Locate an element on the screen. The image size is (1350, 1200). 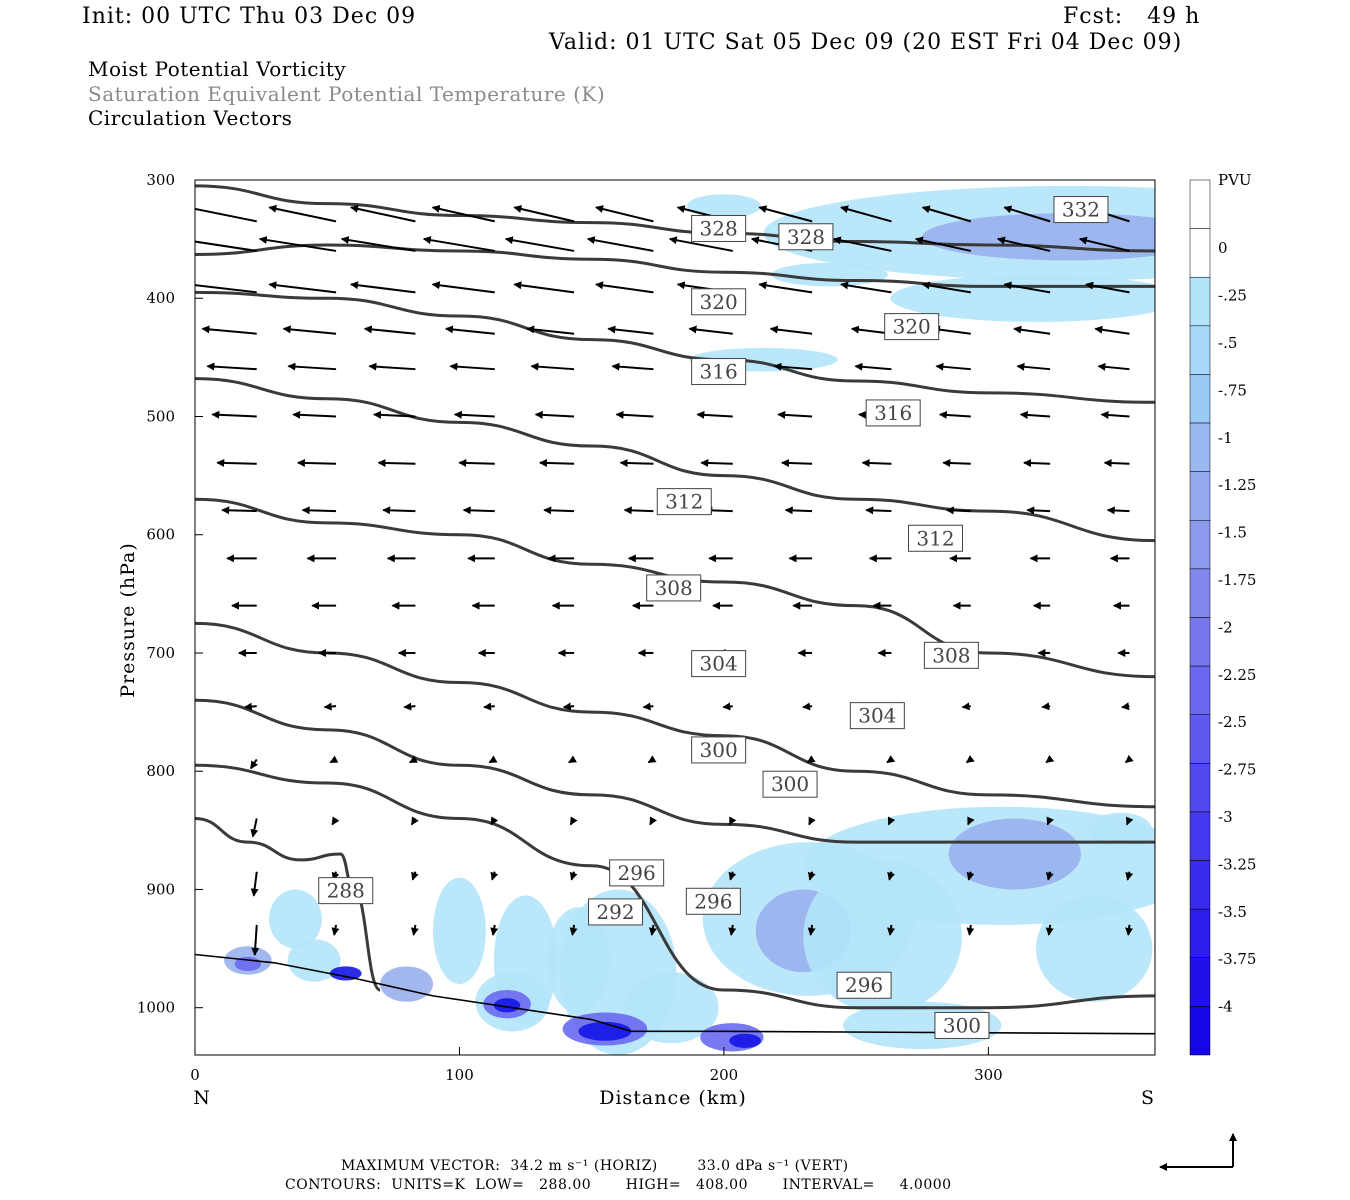
colorbar-level: -2 is located at coordinates (1225, 627).